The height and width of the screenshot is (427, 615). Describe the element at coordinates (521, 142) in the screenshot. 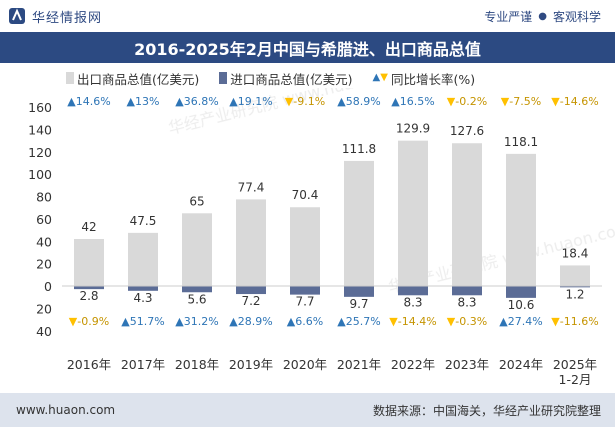

I see `export-value-label: 118.1` at that location.